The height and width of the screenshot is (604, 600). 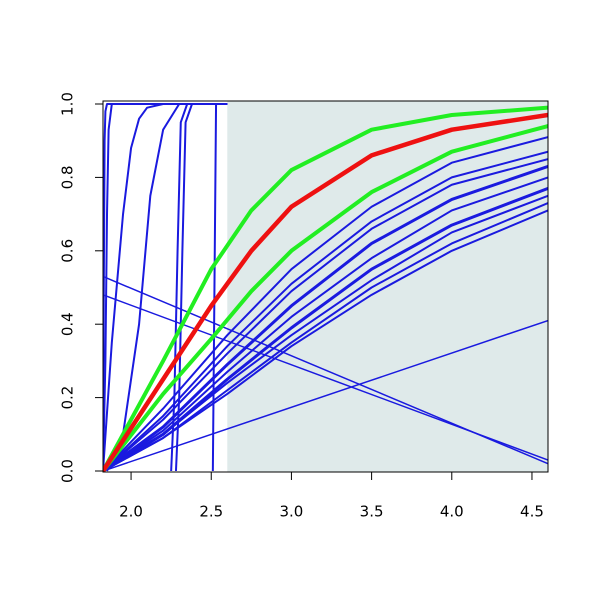 What do you see at coordinates (532, 512) in the screenshot?
I see `x-tick-label: 4.5` at bounding box center [532, 512].